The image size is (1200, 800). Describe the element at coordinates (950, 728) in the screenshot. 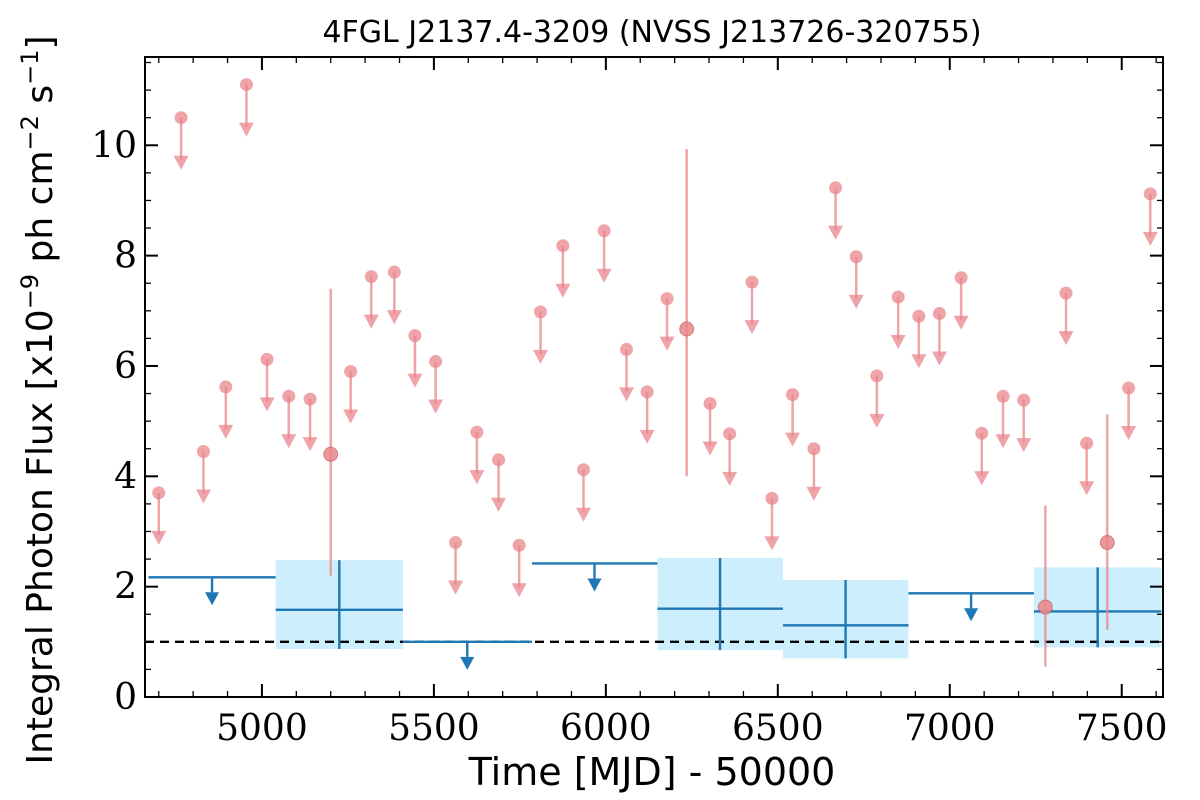

I see `x-tick-label: 7000` at that location.